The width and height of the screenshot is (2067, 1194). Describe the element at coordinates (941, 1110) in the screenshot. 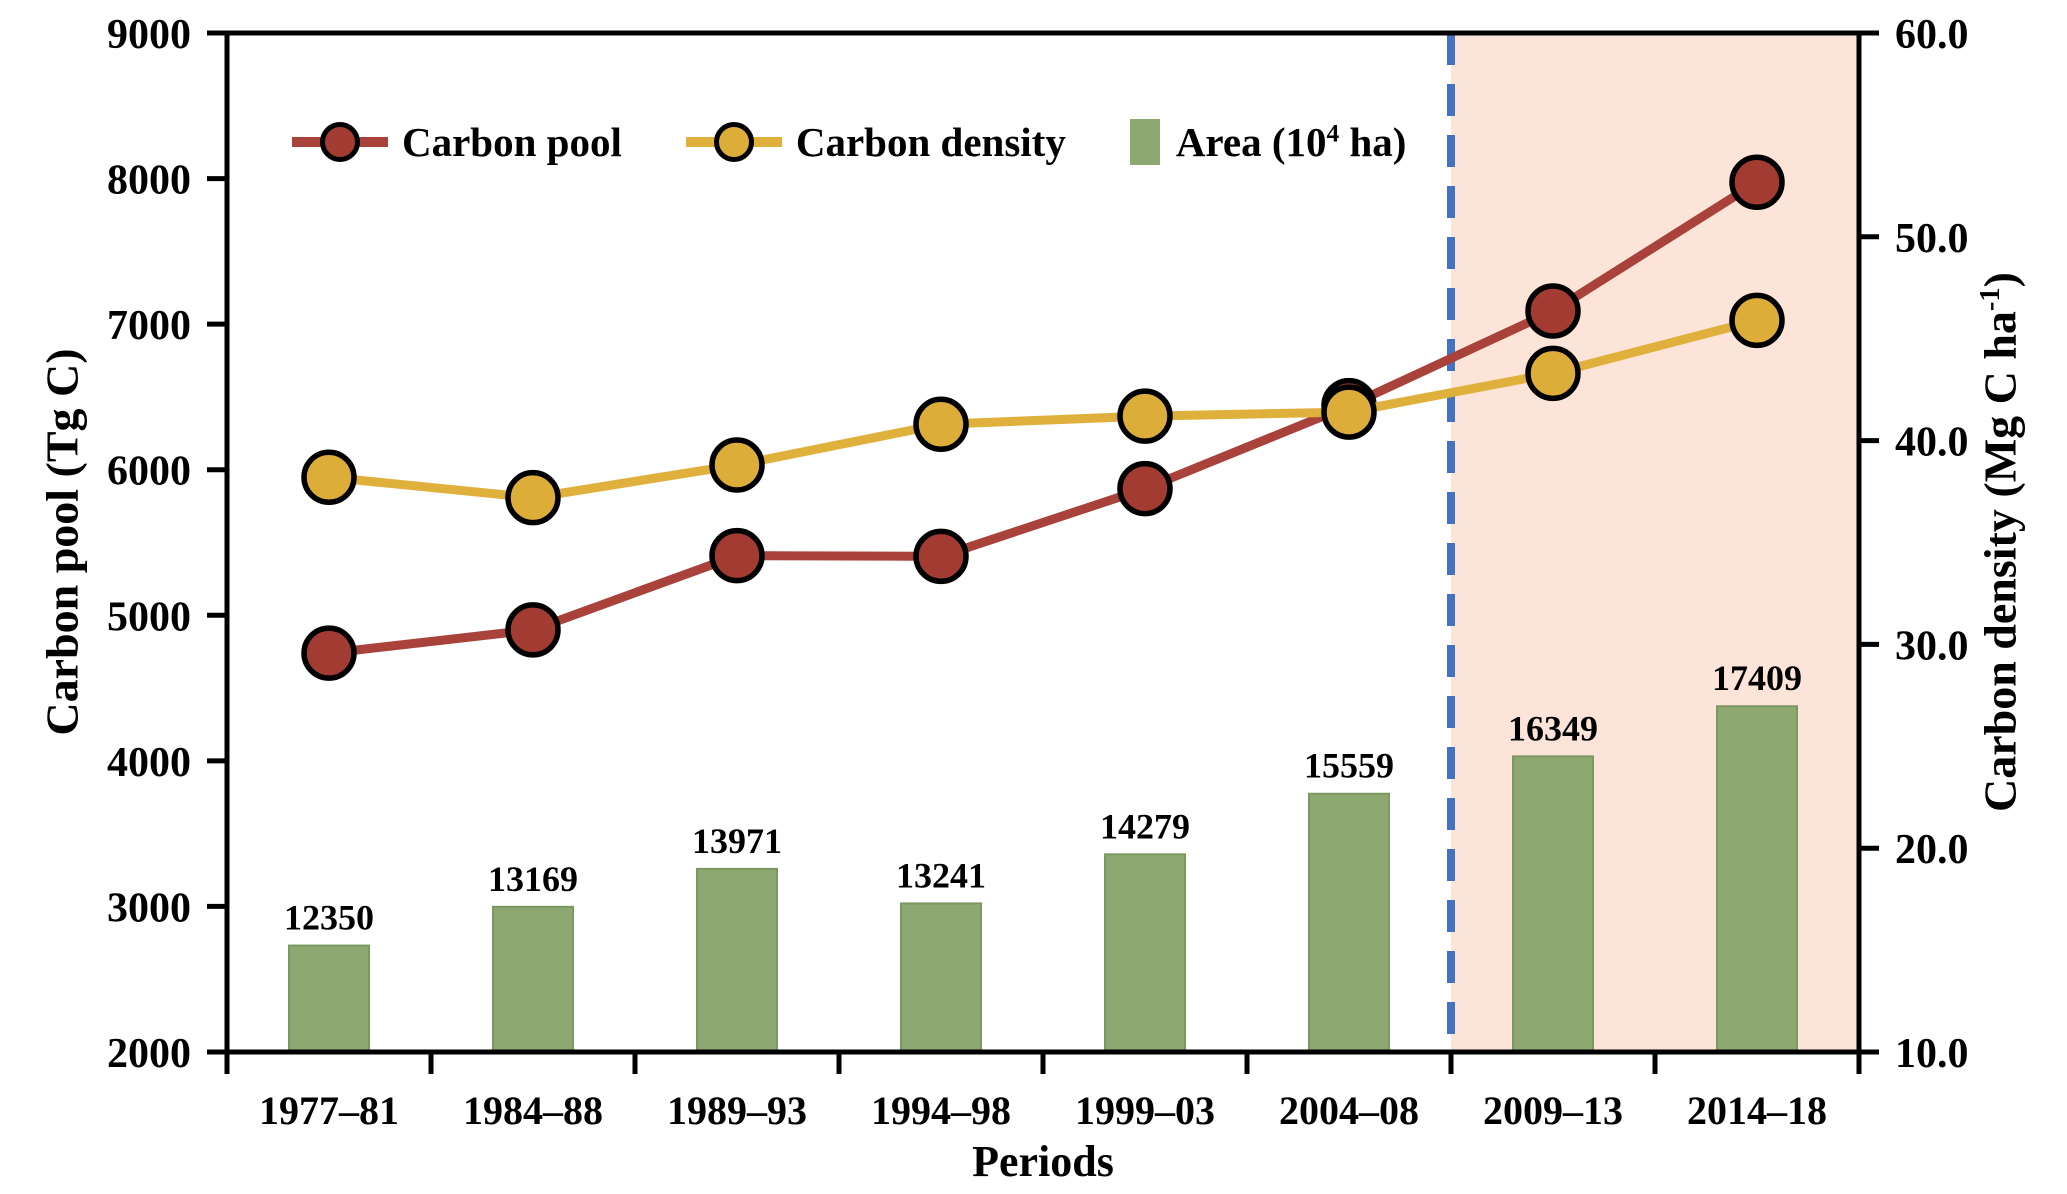

I see `x-category-label: 1994–98` at that location.